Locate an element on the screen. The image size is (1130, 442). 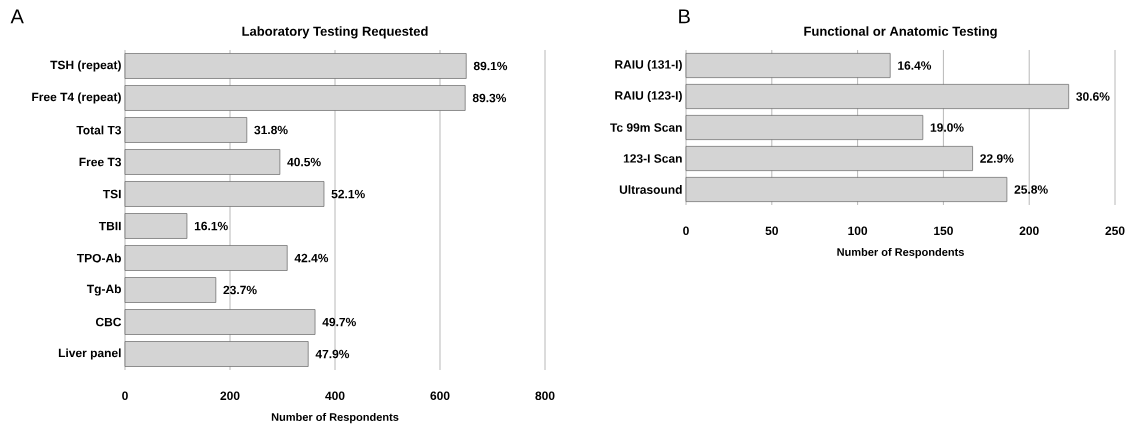
x-tick-label: 50 is located at coordinates (771, 231).